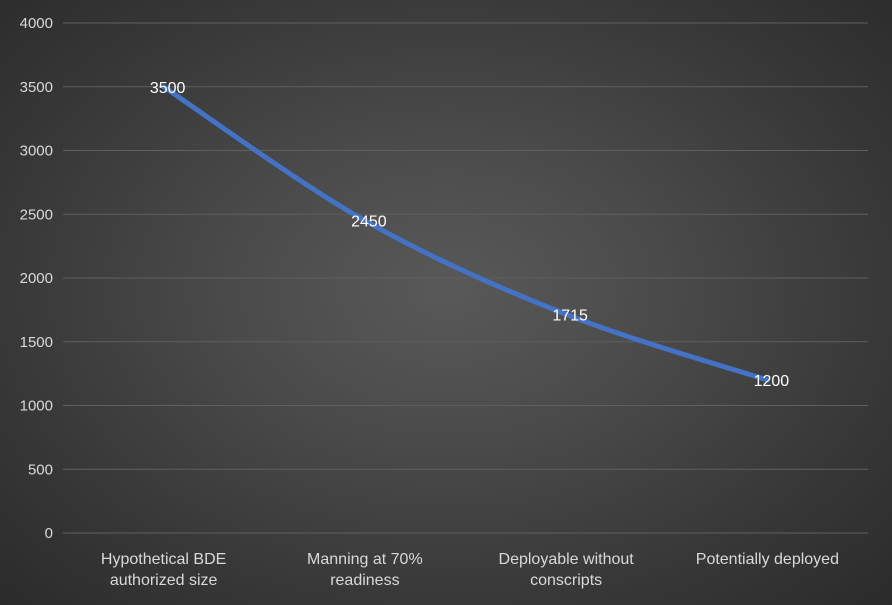 This screenshot has width=892, height=605. I want to click on y-tick-label: 2500, so click(36, 214).